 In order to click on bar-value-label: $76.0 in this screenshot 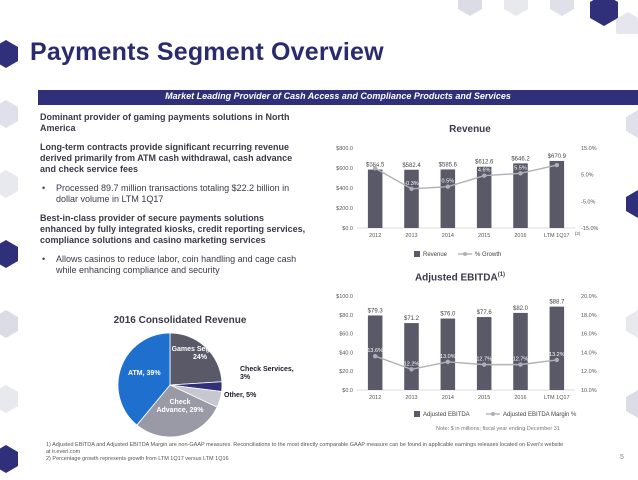, I will do `click(448, 315)`.